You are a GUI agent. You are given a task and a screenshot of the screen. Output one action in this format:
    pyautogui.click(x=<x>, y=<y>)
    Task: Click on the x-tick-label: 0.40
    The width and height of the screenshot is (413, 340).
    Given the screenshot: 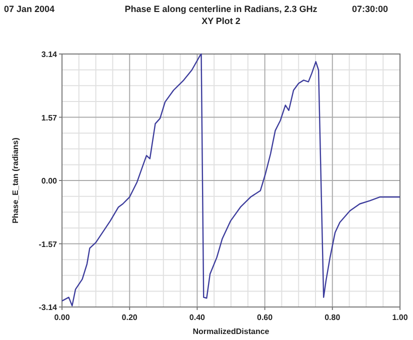 What is the action you would take?
    pyautogui.click(x=197, y=317)
    